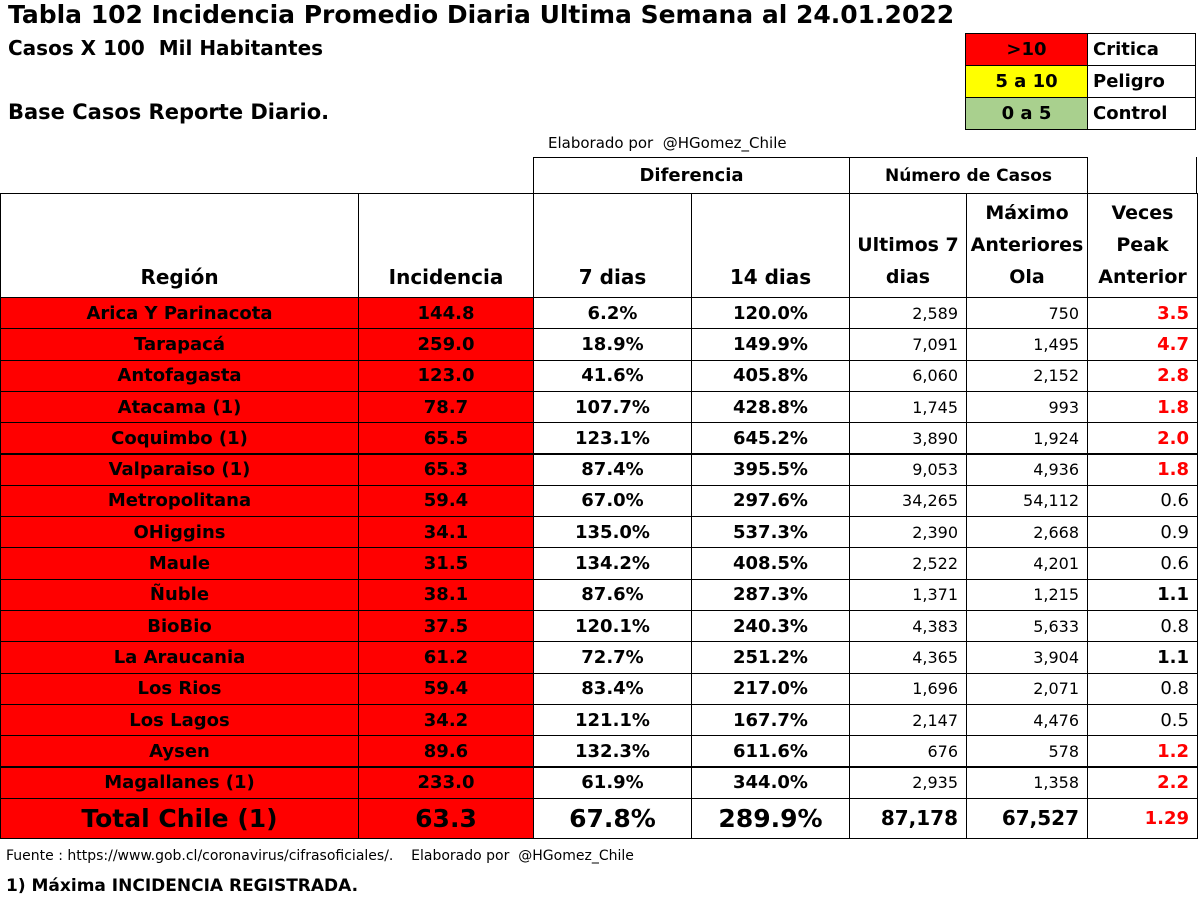 This screenshot has width=1200, height=902. I want to click on footnote: 1) Máxima INCIDENCIA REGISTRADA., so click(182, 886).